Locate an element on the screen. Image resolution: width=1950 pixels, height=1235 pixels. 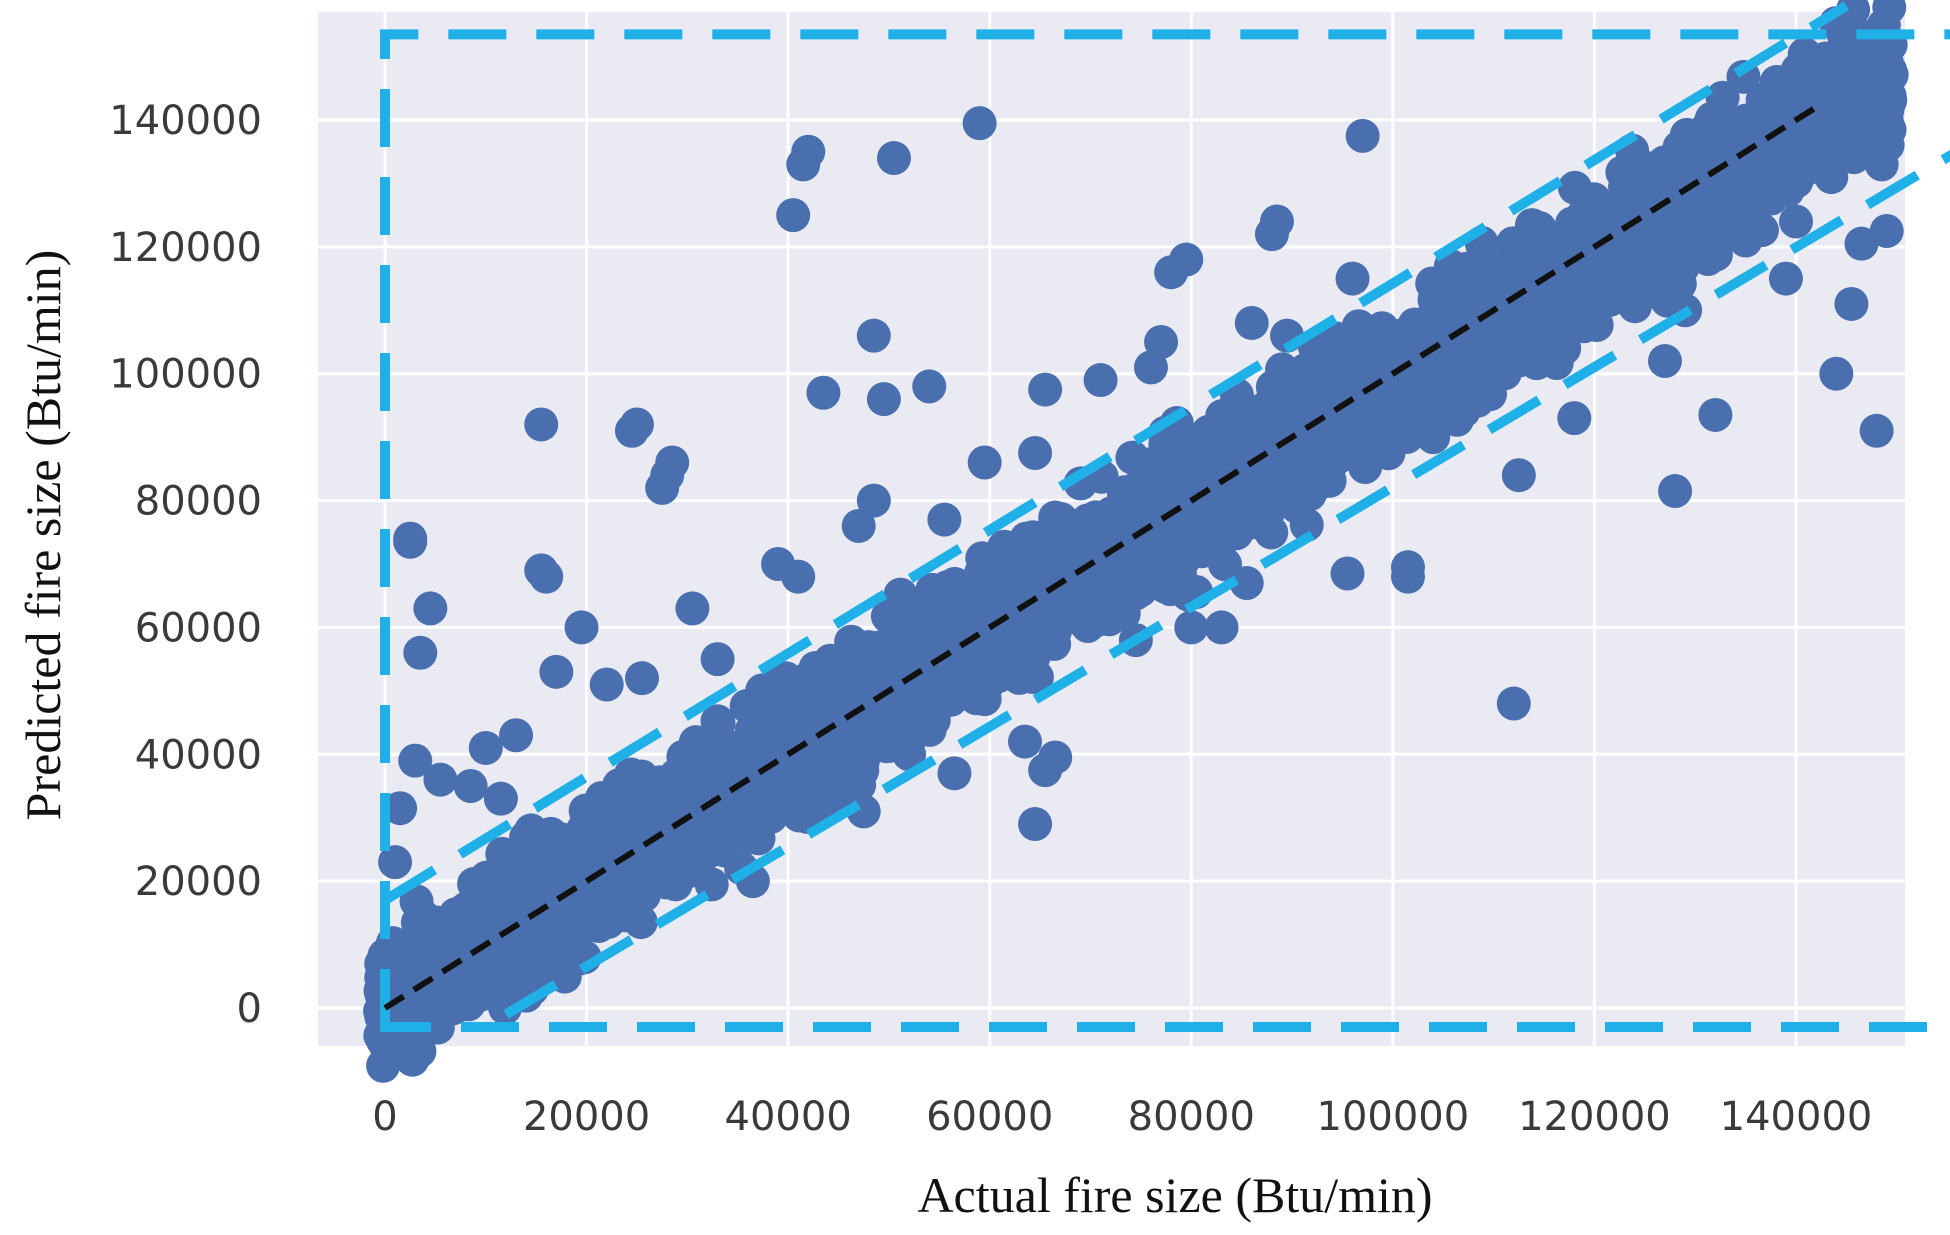
x-tick-label: 0 is located at coordinates (384, 1117).